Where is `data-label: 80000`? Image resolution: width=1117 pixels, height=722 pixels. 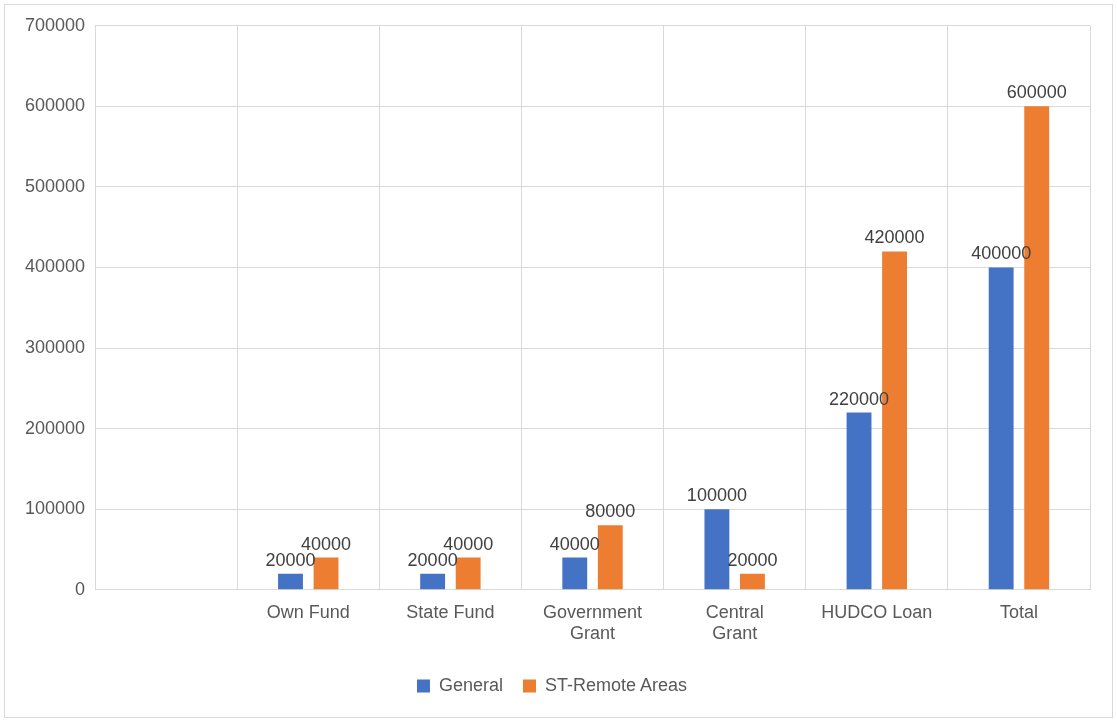 data-label: 80000 is located at coordinates (610, 511).